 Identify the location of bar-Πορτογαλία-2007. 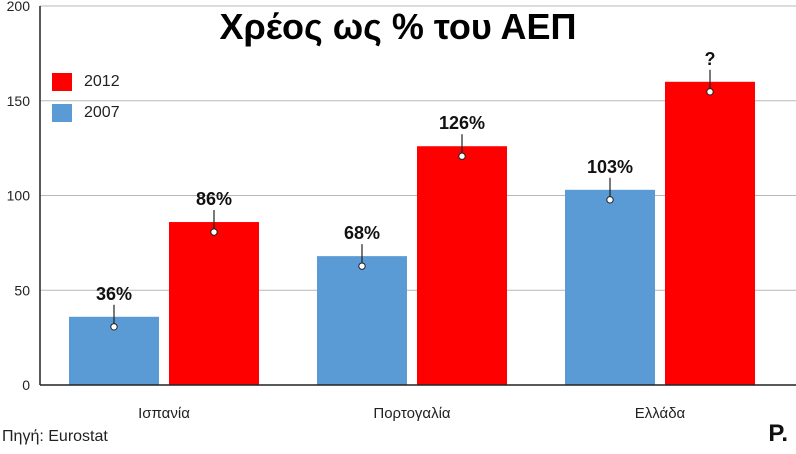
(362, 320).